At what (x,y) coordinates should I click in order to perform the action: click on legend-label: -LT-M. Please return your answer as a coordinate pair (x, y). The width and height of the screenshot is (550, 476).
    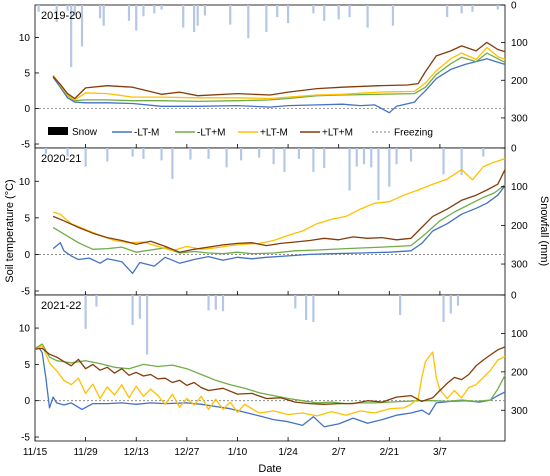
    Looking at the image, I should click on (146, 133).